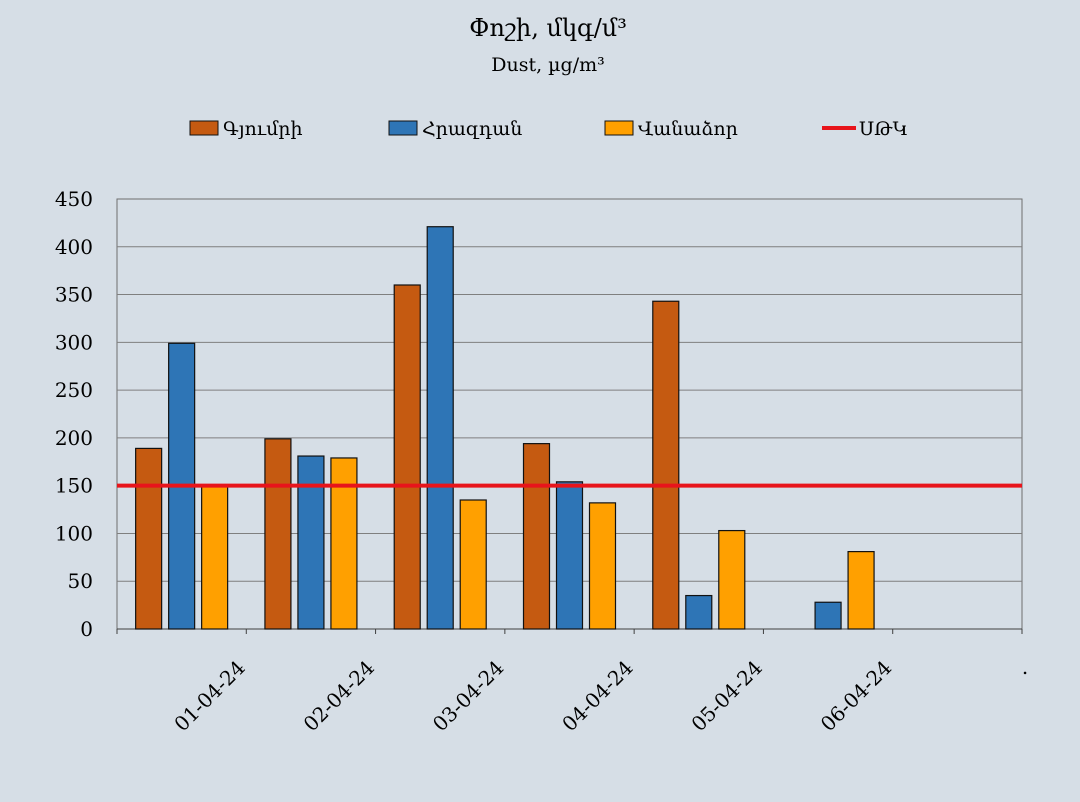 The image size is (1080, 802). Describe the element at coordinates (74, 199) in the screenshot. I see `y-tick-label: 450` at that location.